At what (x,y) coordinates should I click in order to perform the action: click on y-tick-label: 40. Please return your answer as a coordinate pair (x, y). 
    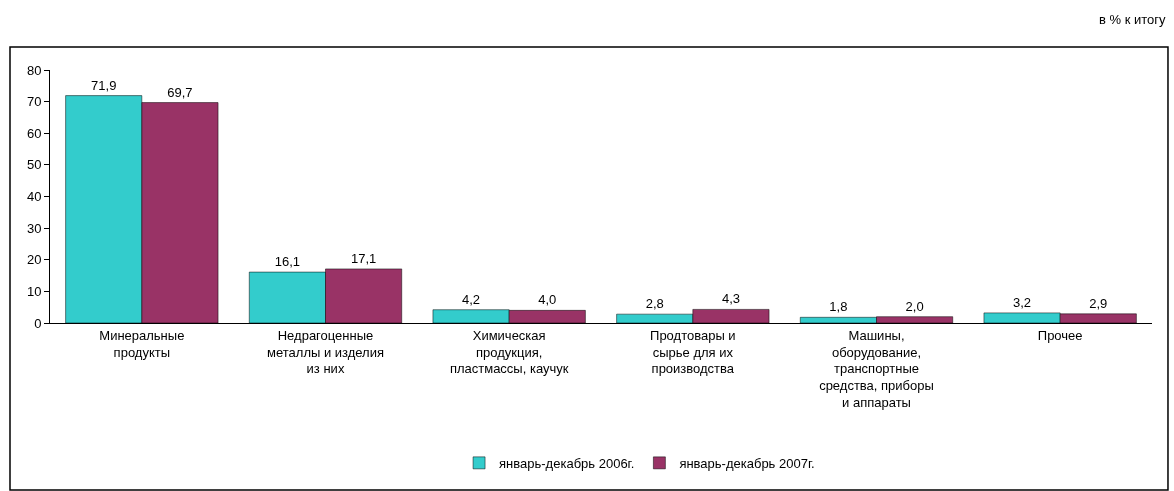
    Looking at the image, I should click on (34, 197).